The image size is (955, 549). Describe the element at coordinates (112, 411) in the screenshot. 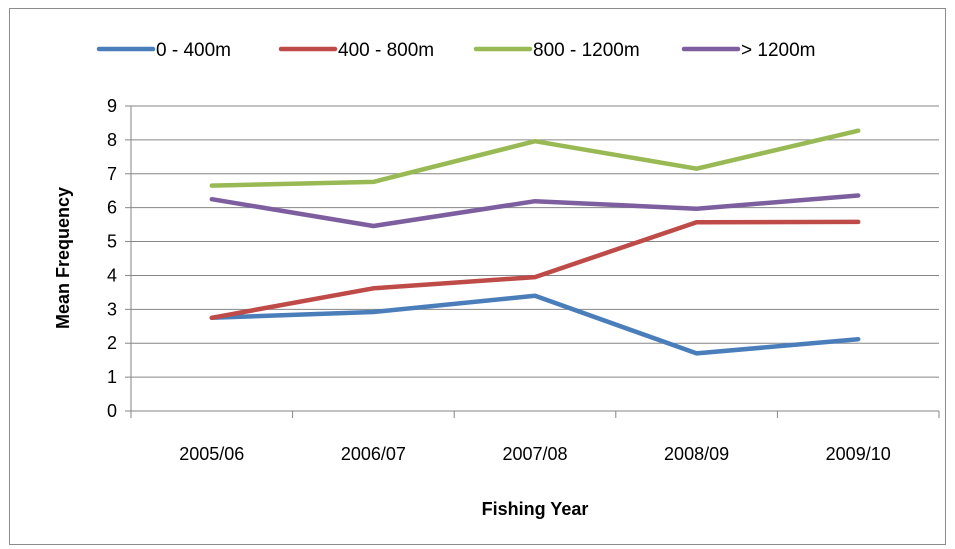

I see `y-tick-label: 0` at that location.